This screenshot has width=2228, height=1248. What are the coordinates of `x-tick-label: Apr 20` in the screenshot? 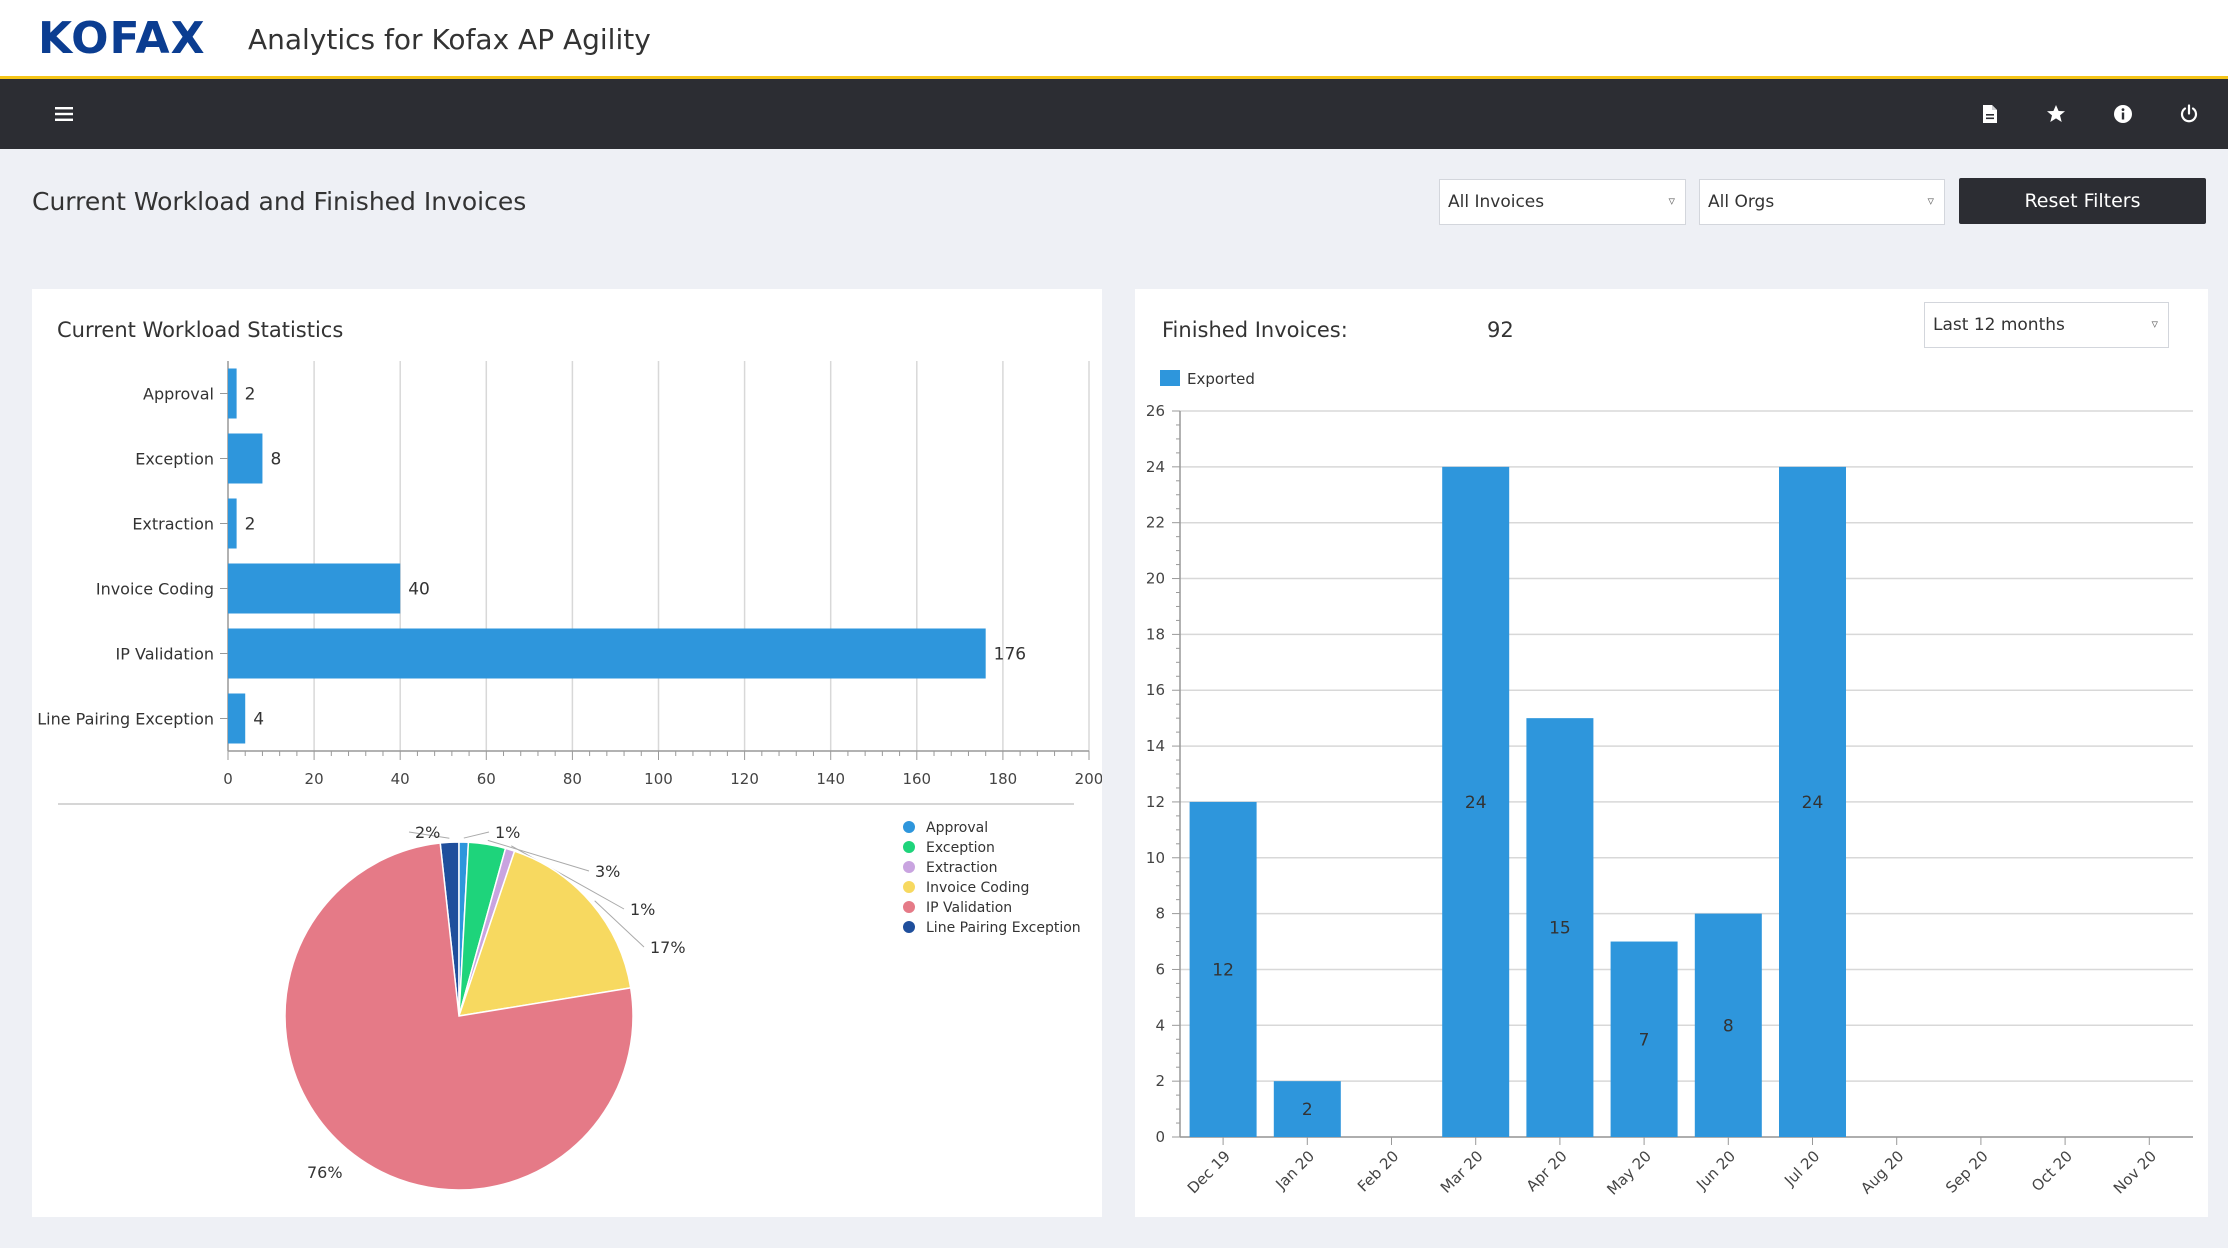 It's located at (1547, 1171).